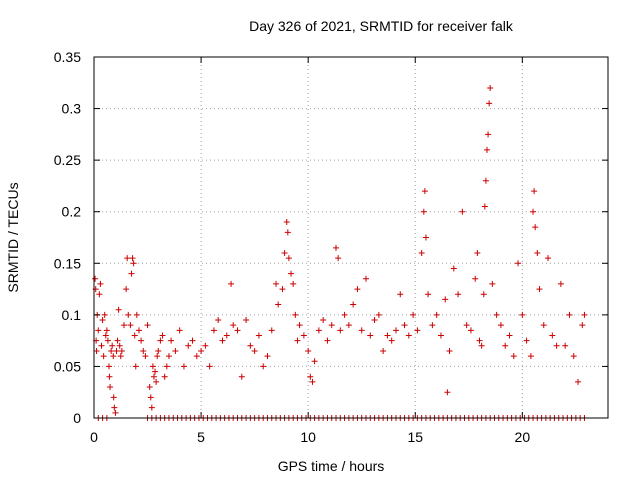 This screenshot has width=640, height=480. What do you see at coordinates (308, 437) in the screenshot?
I see `x-tick-label: 10` at bounding box center [308, 437].